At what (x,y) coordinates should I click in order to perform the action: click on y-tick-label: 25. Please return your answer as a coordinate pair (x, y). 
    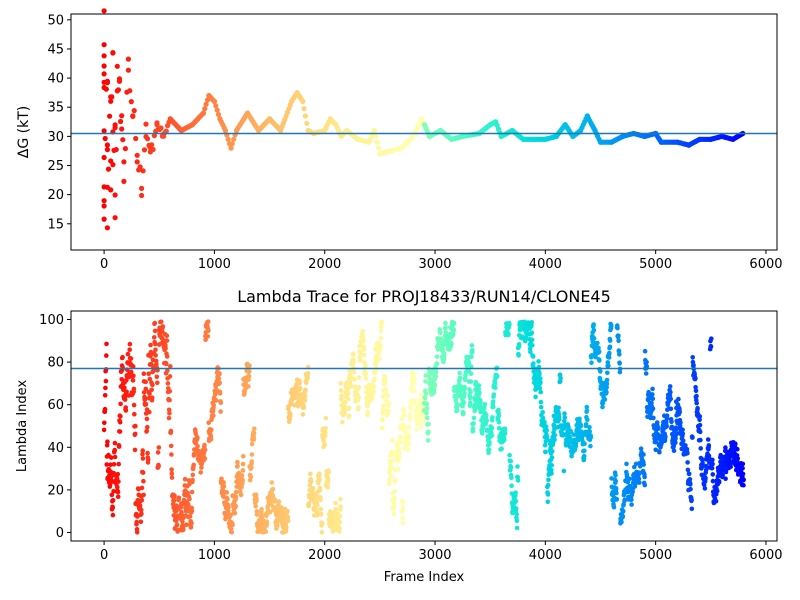
    Looking at the image, I should click on (55, 166).